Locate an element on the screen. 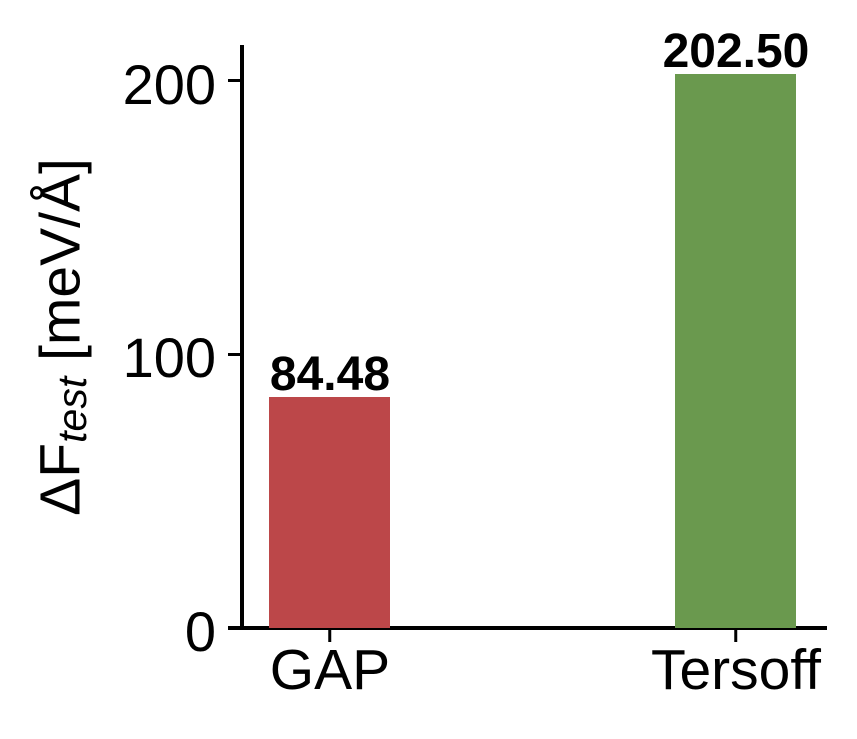 This screenshot has width=857, height=739. y-axis-label-subscript: test is located at coordinates (72, 409).